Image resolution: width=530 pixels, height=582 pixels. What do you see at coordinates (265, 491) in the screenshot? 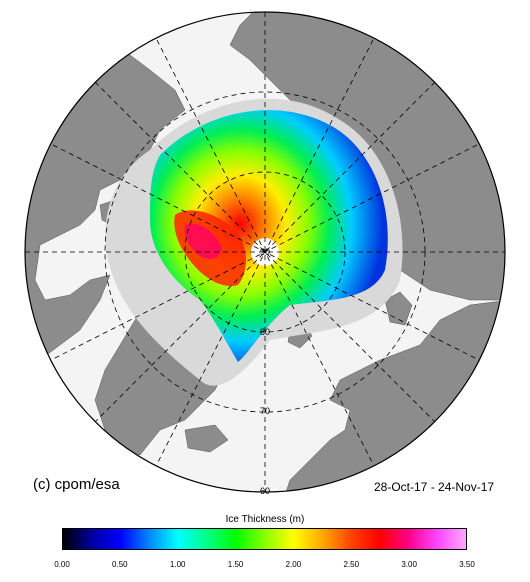
I see `latitude-label-60: 60` at bounding box center [265, 491].